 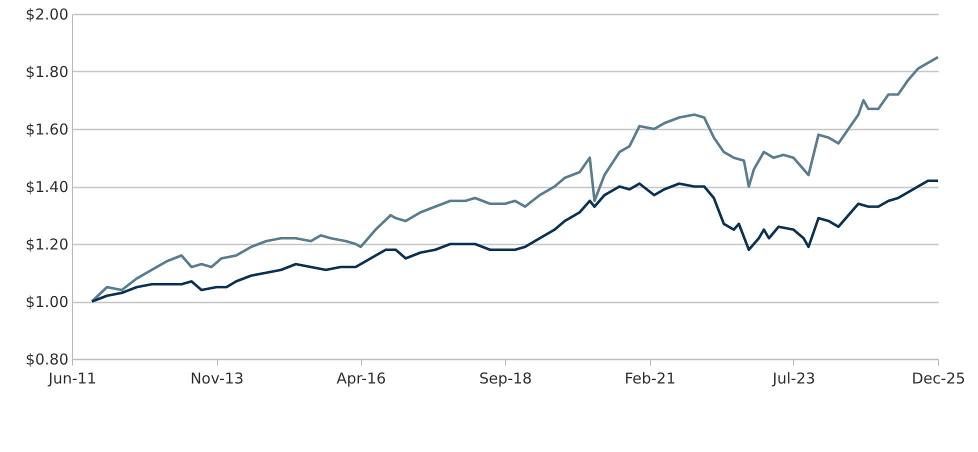 I want to click on x-tick-label: Dec-25, so click(x=939, y=379).